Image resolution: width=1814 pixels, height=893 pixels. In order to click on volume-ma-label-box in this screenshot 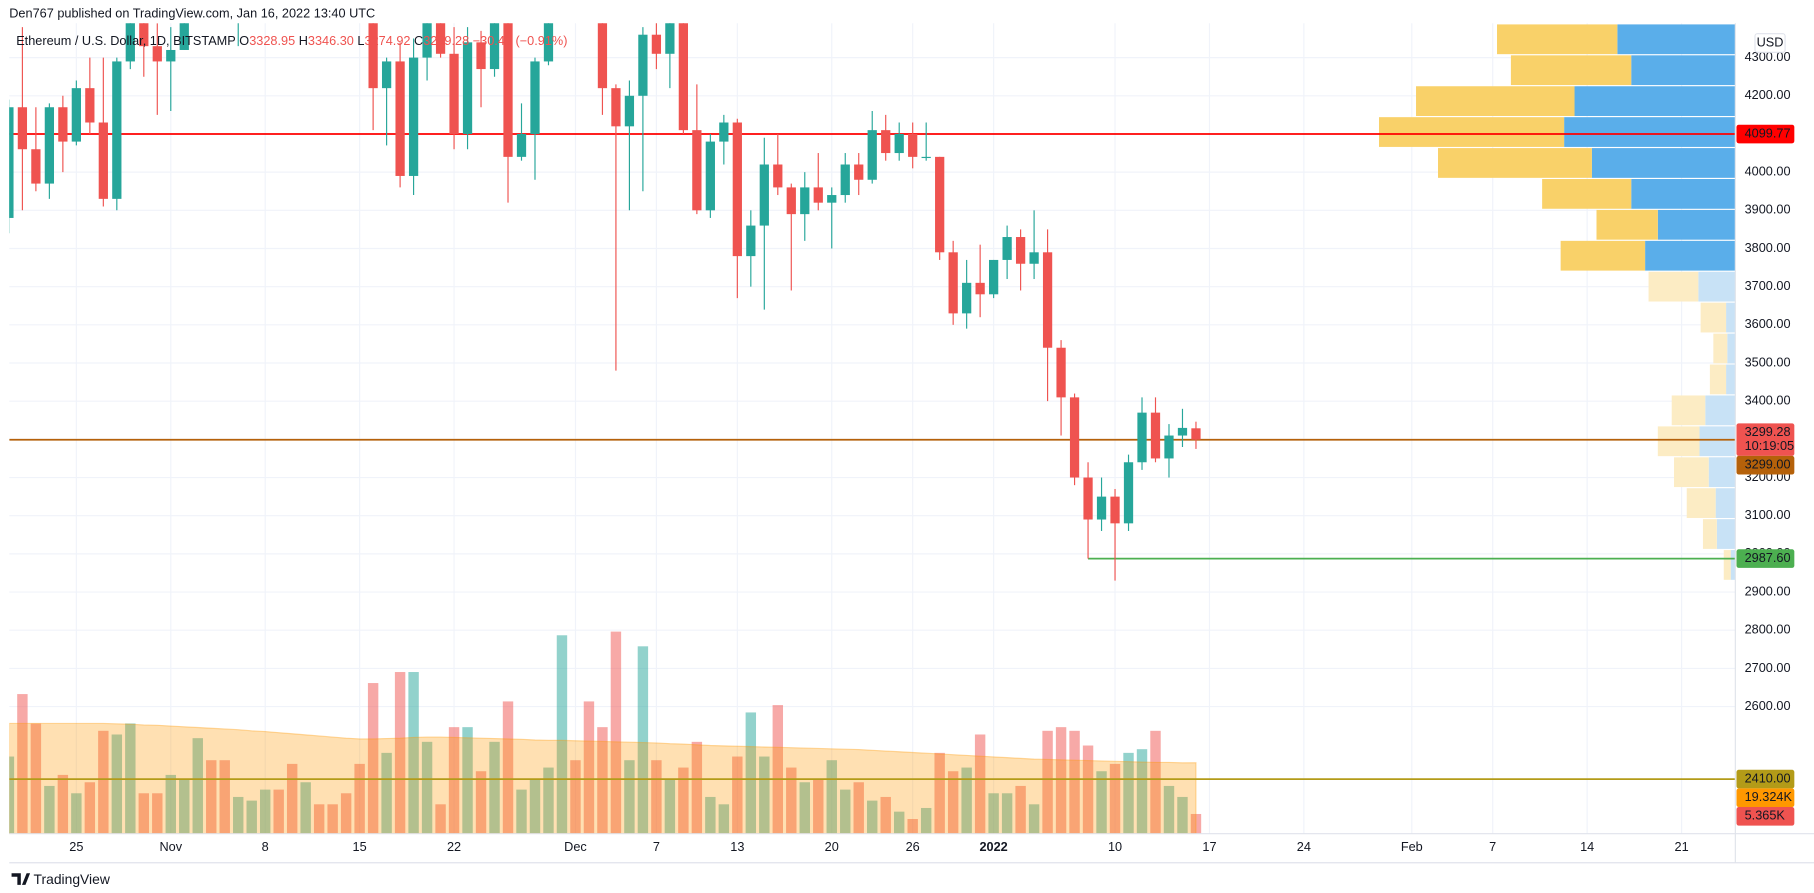, I will do `click(1765, 798)`.